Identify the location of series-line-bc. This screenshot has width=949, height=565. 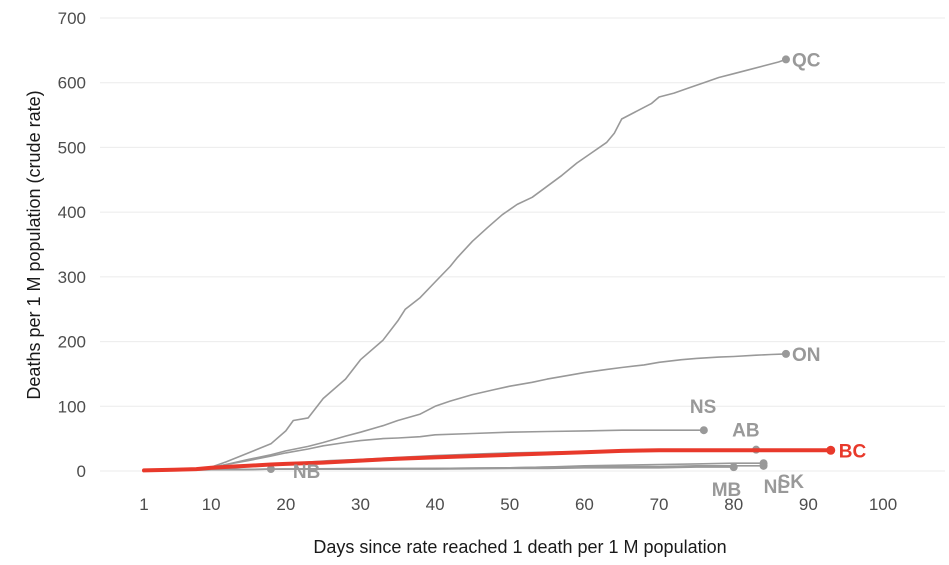
(487, 460).